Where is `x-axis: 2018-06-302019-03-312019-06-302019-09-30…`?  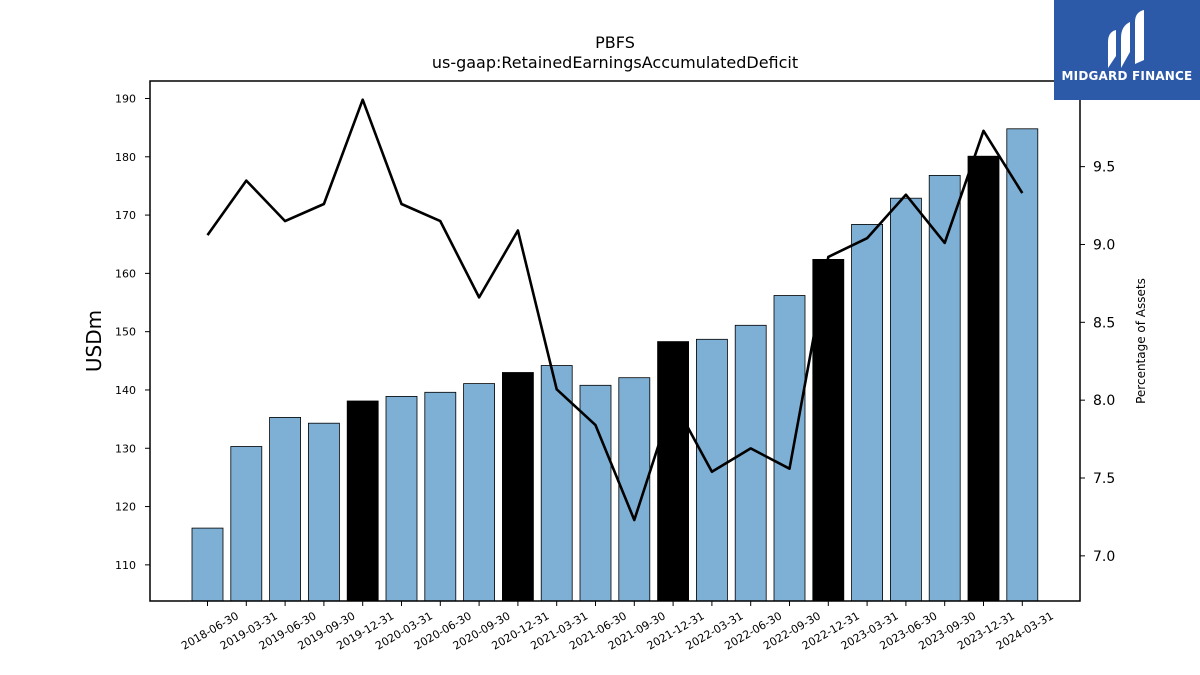
x-axis: 2018-06-302019-03-312019-06-302019-09-30… is located at coordinates (617, 627).